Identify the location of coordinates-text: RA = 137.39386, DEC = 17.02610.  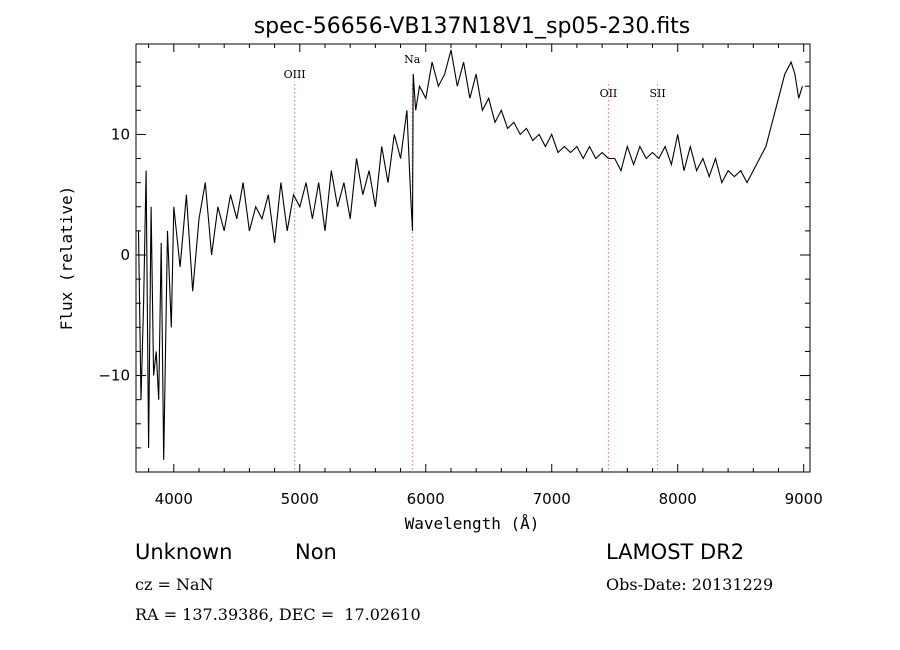
(278, 614).